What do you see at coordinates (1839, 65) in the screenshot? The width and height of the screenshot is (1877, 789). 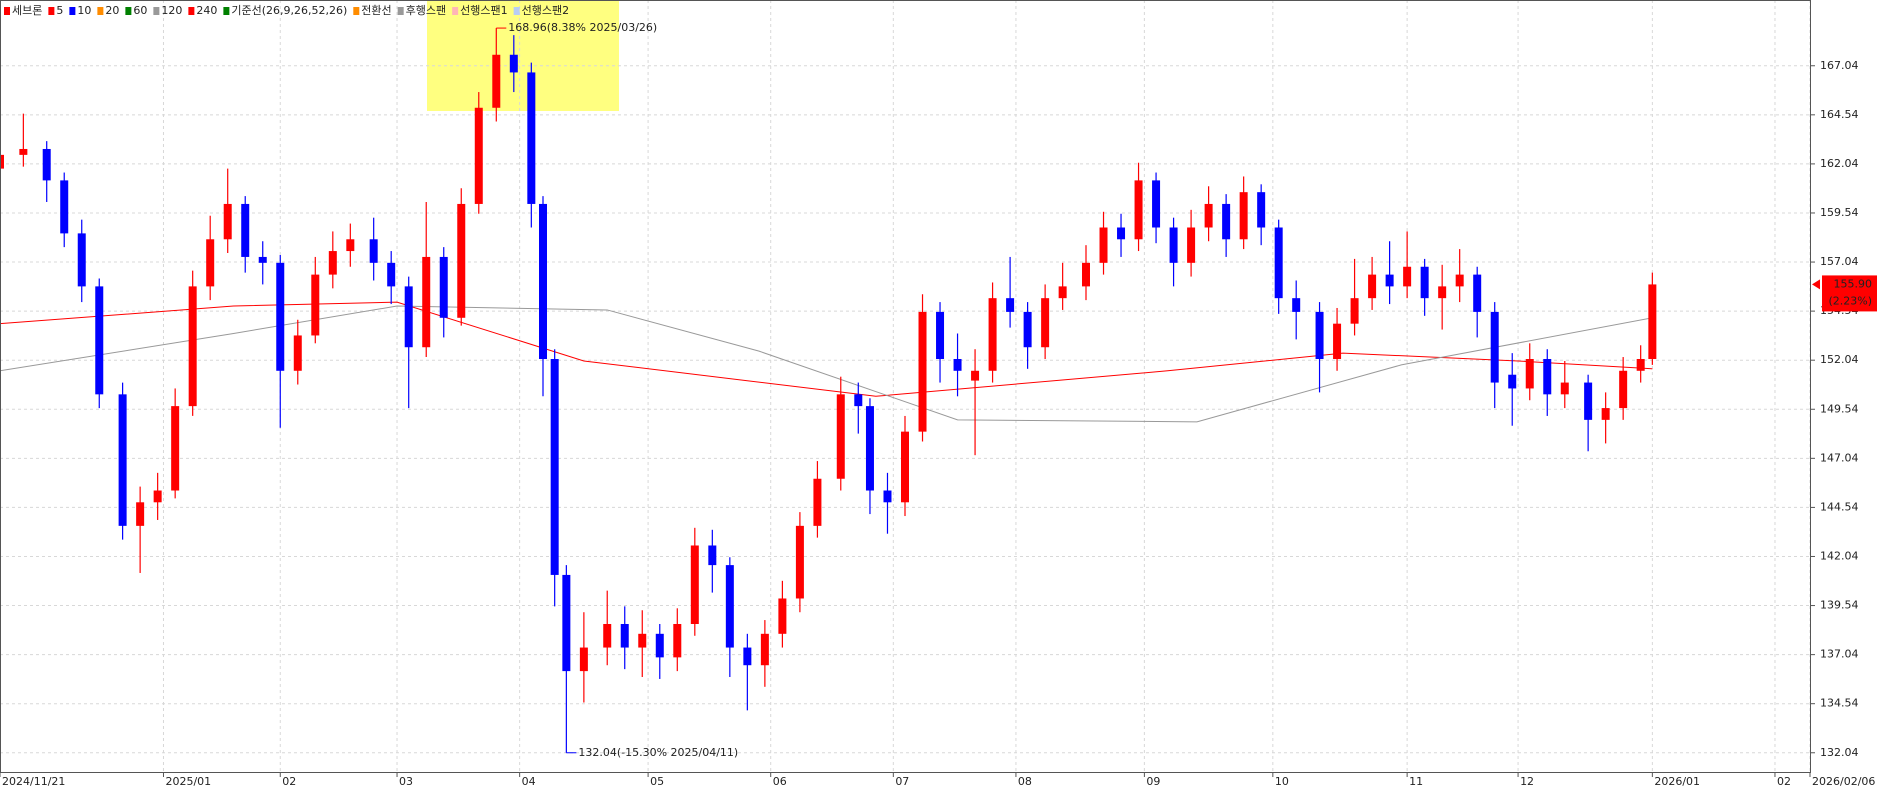 I see `y-tick-label: 167.04` at bounding box center [1839, 65].